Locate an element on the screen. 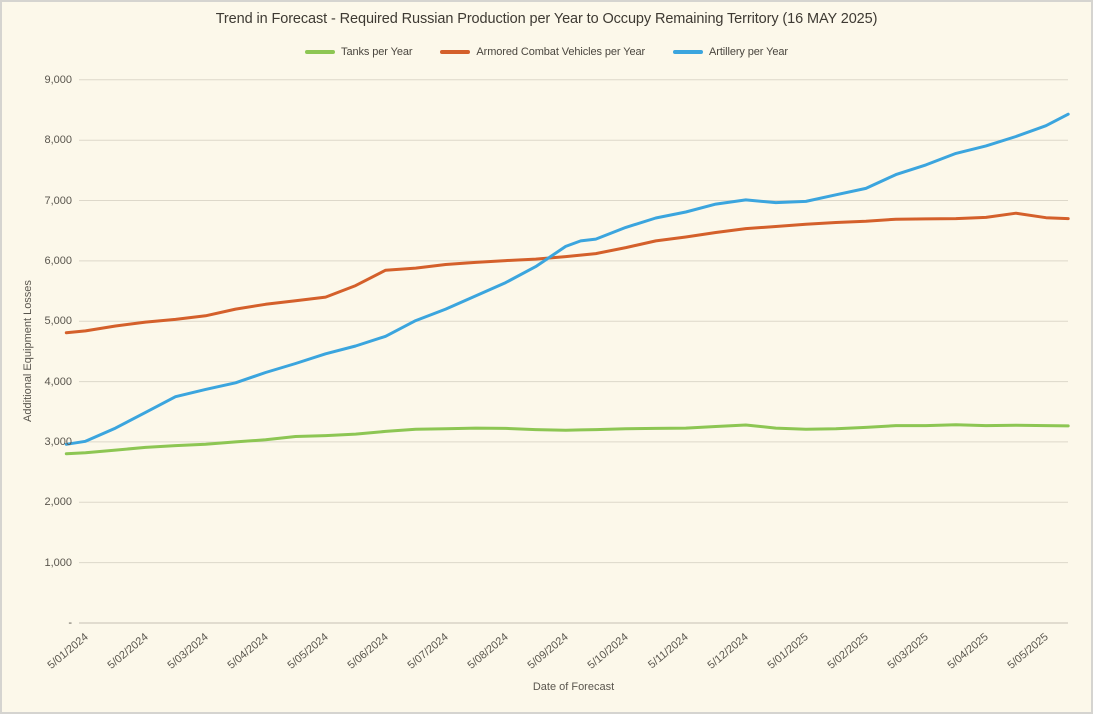 The image size is (1093, 714). legend-item-tanks: Tanks per Year is located at coordinates (359, 52).